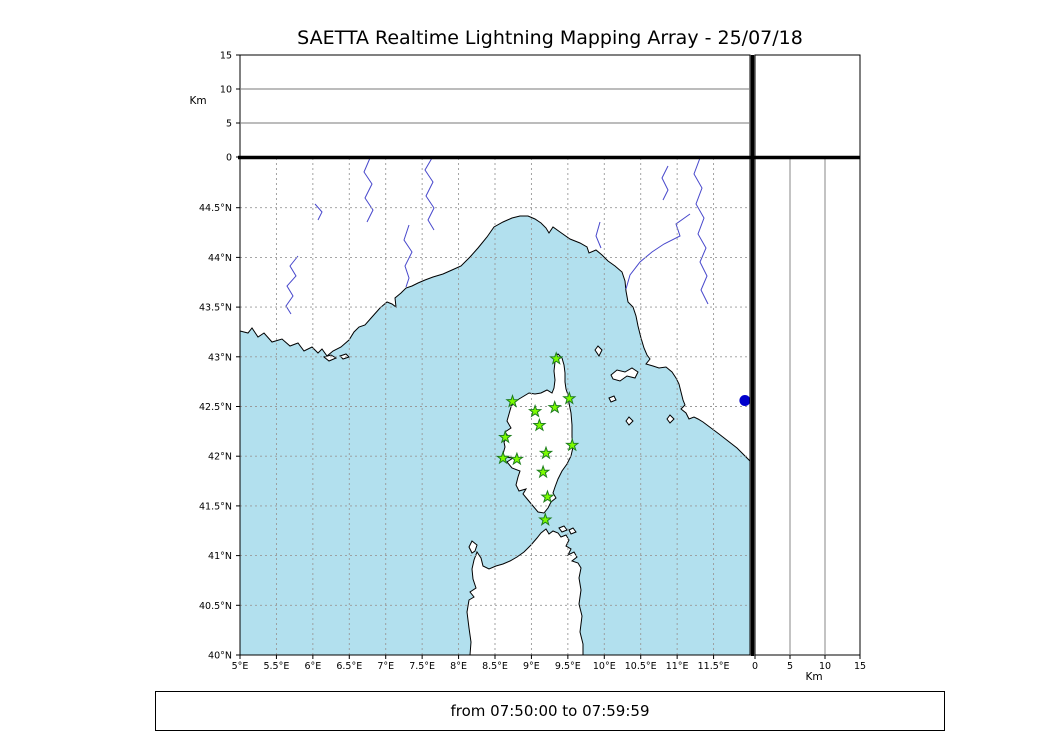 This screenshot has width=1050, height=750. I want to click on time-range-text: from 07:50:00 to 07:59:59, so click(550, 711).